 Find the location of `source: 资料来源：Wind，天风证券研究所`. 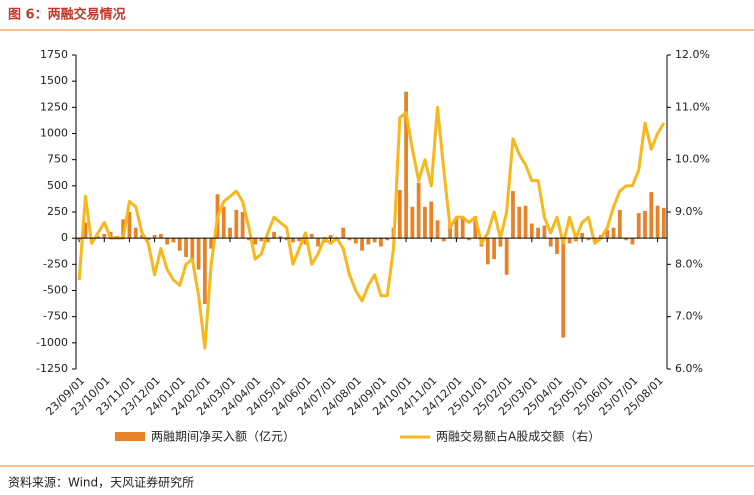

source: 资料来源：Wind，天风证券研究所 is located at coordinates (101, 482).